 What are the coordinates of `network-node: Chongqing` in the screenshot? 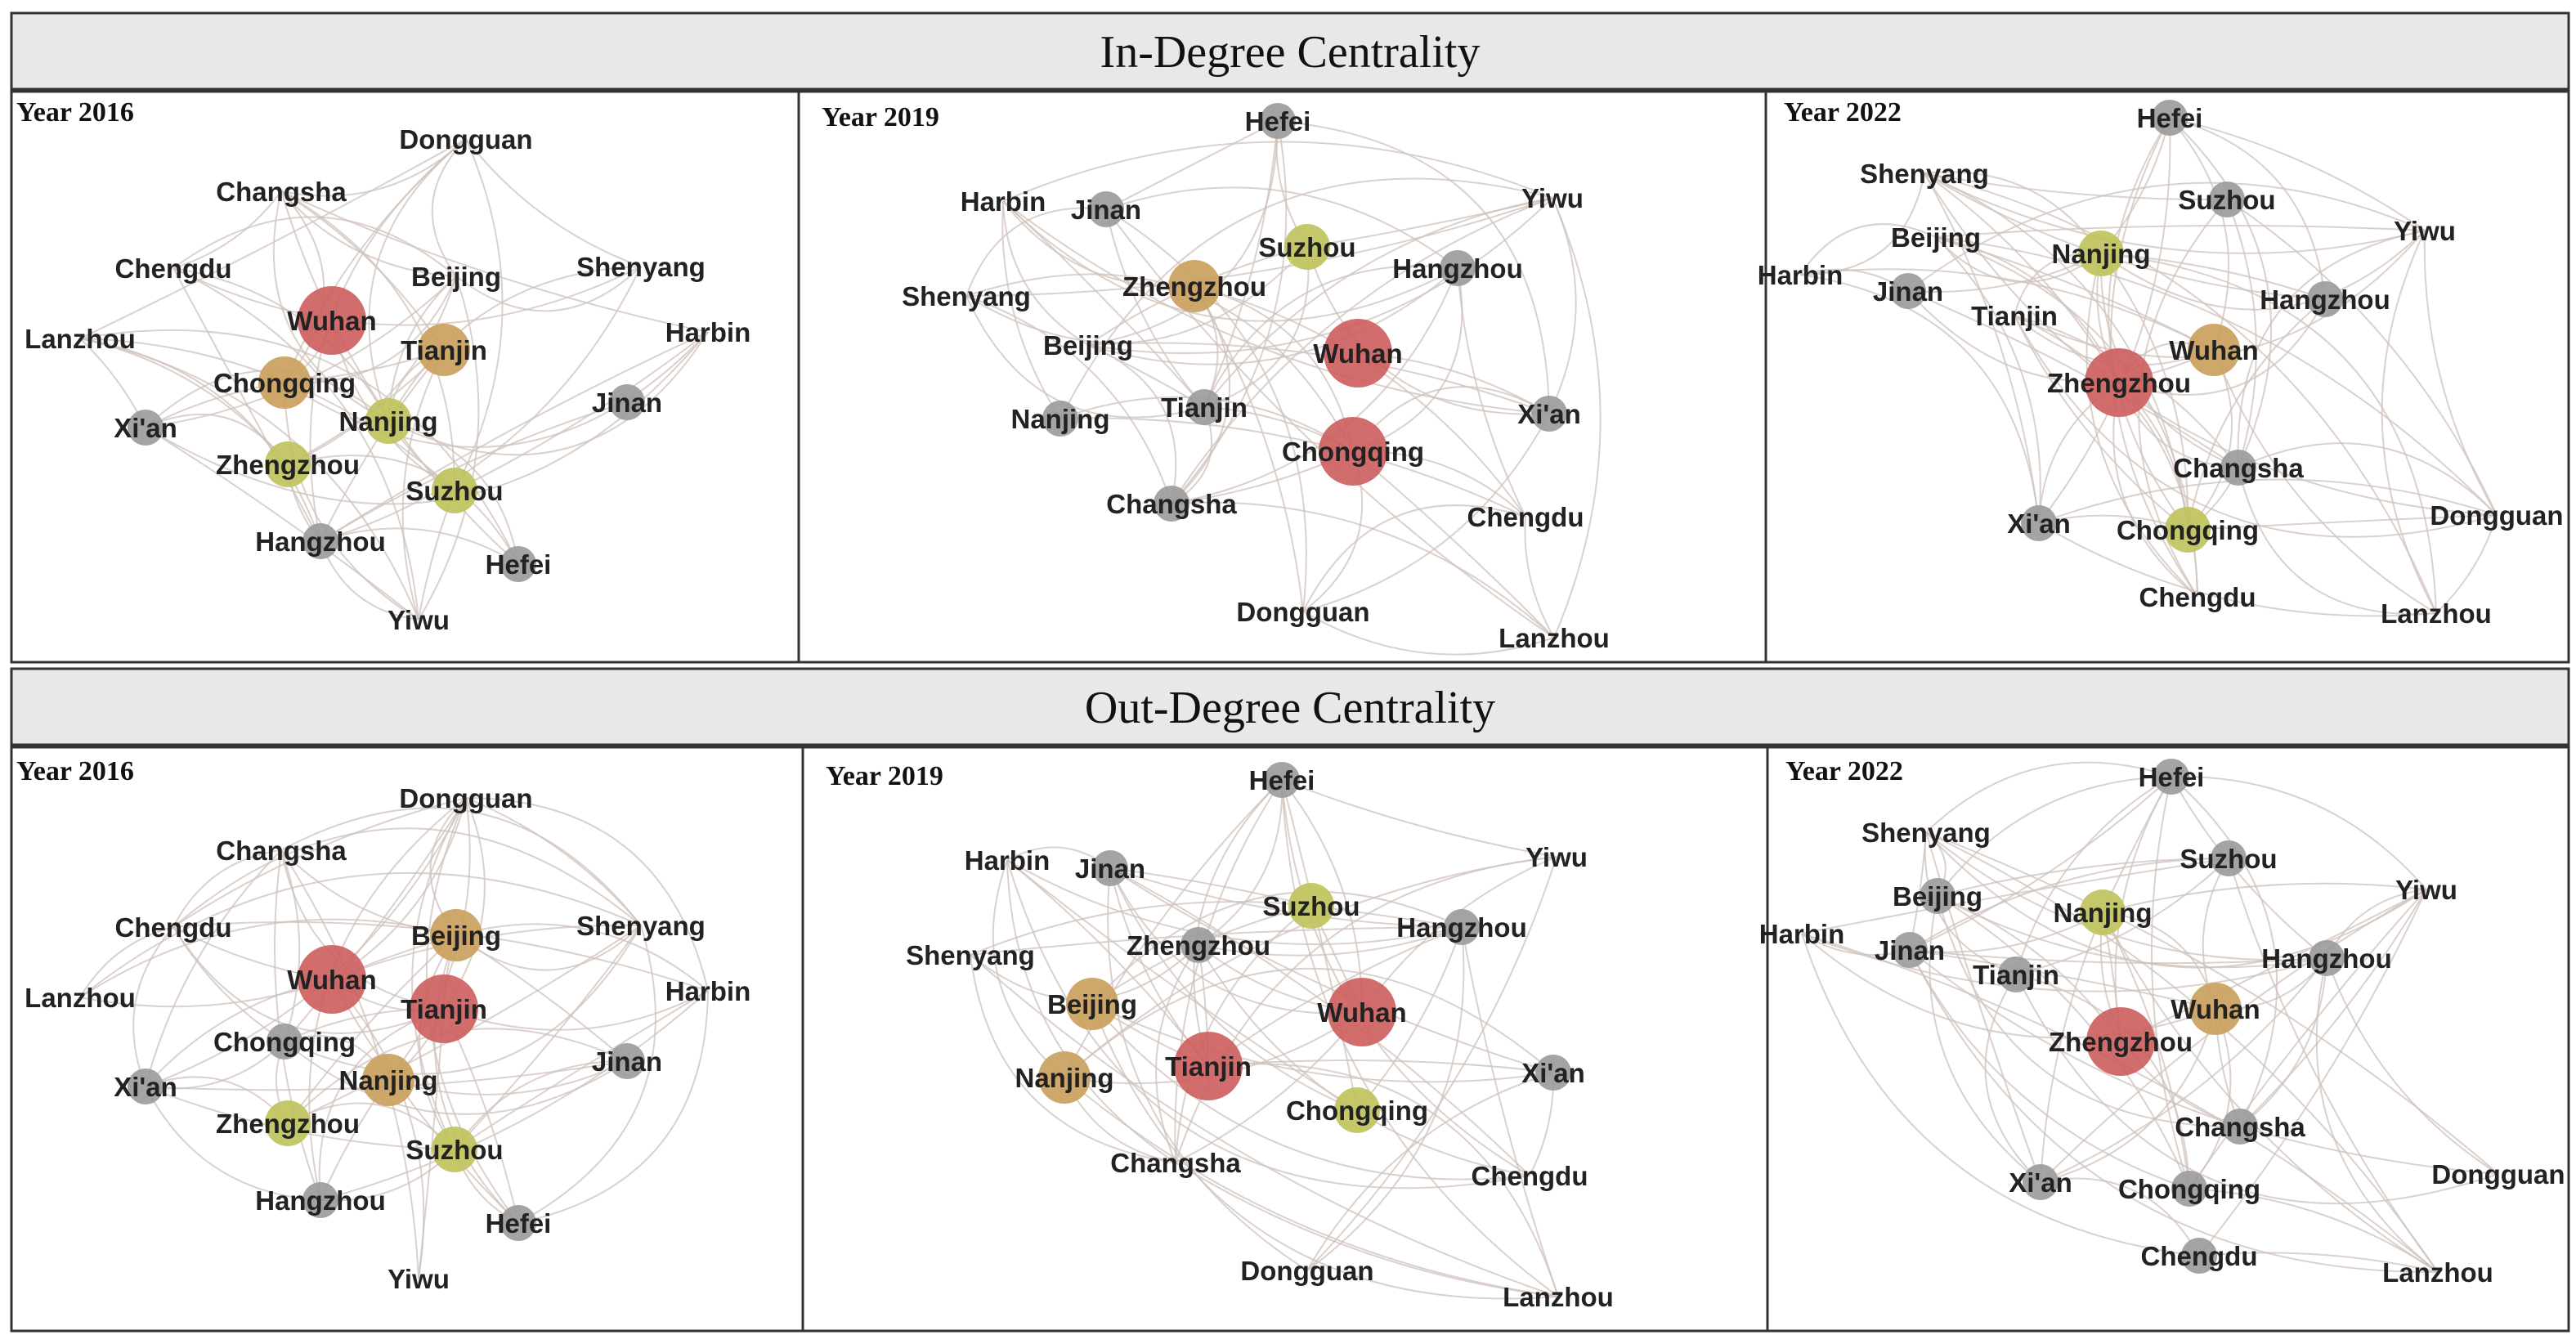 It's located at (285, 383).